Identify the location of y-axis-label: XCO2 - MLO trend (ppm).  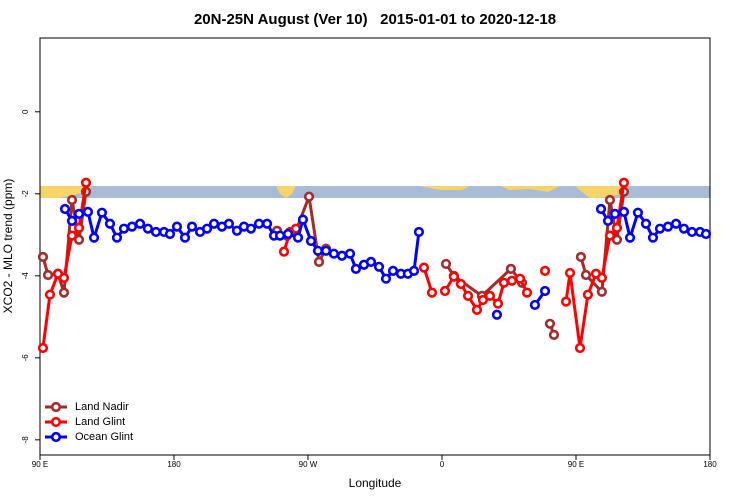
(8, 246).